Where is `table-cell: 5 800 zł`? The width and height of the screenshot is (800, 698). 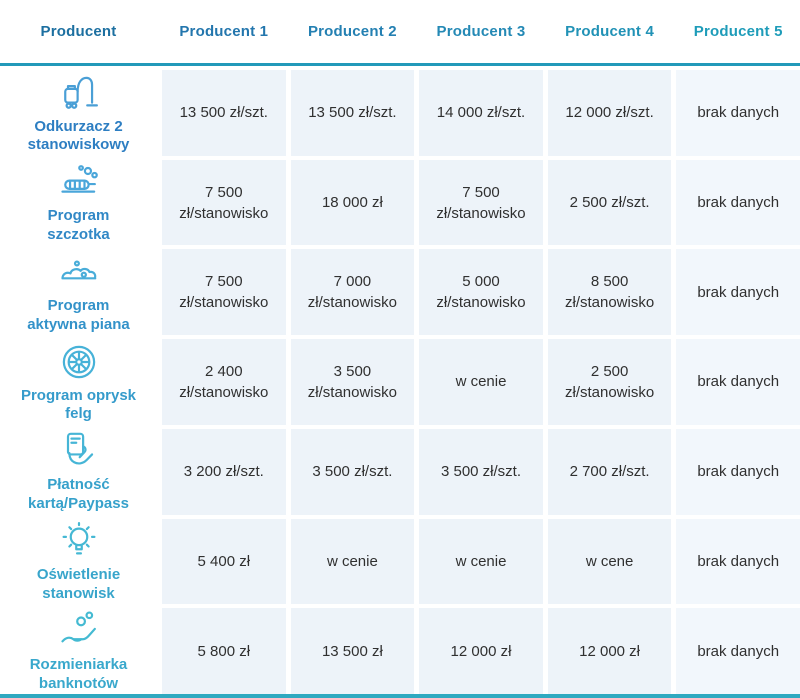
table-cell: 5 800 zł is located at coordinates (224, 651).